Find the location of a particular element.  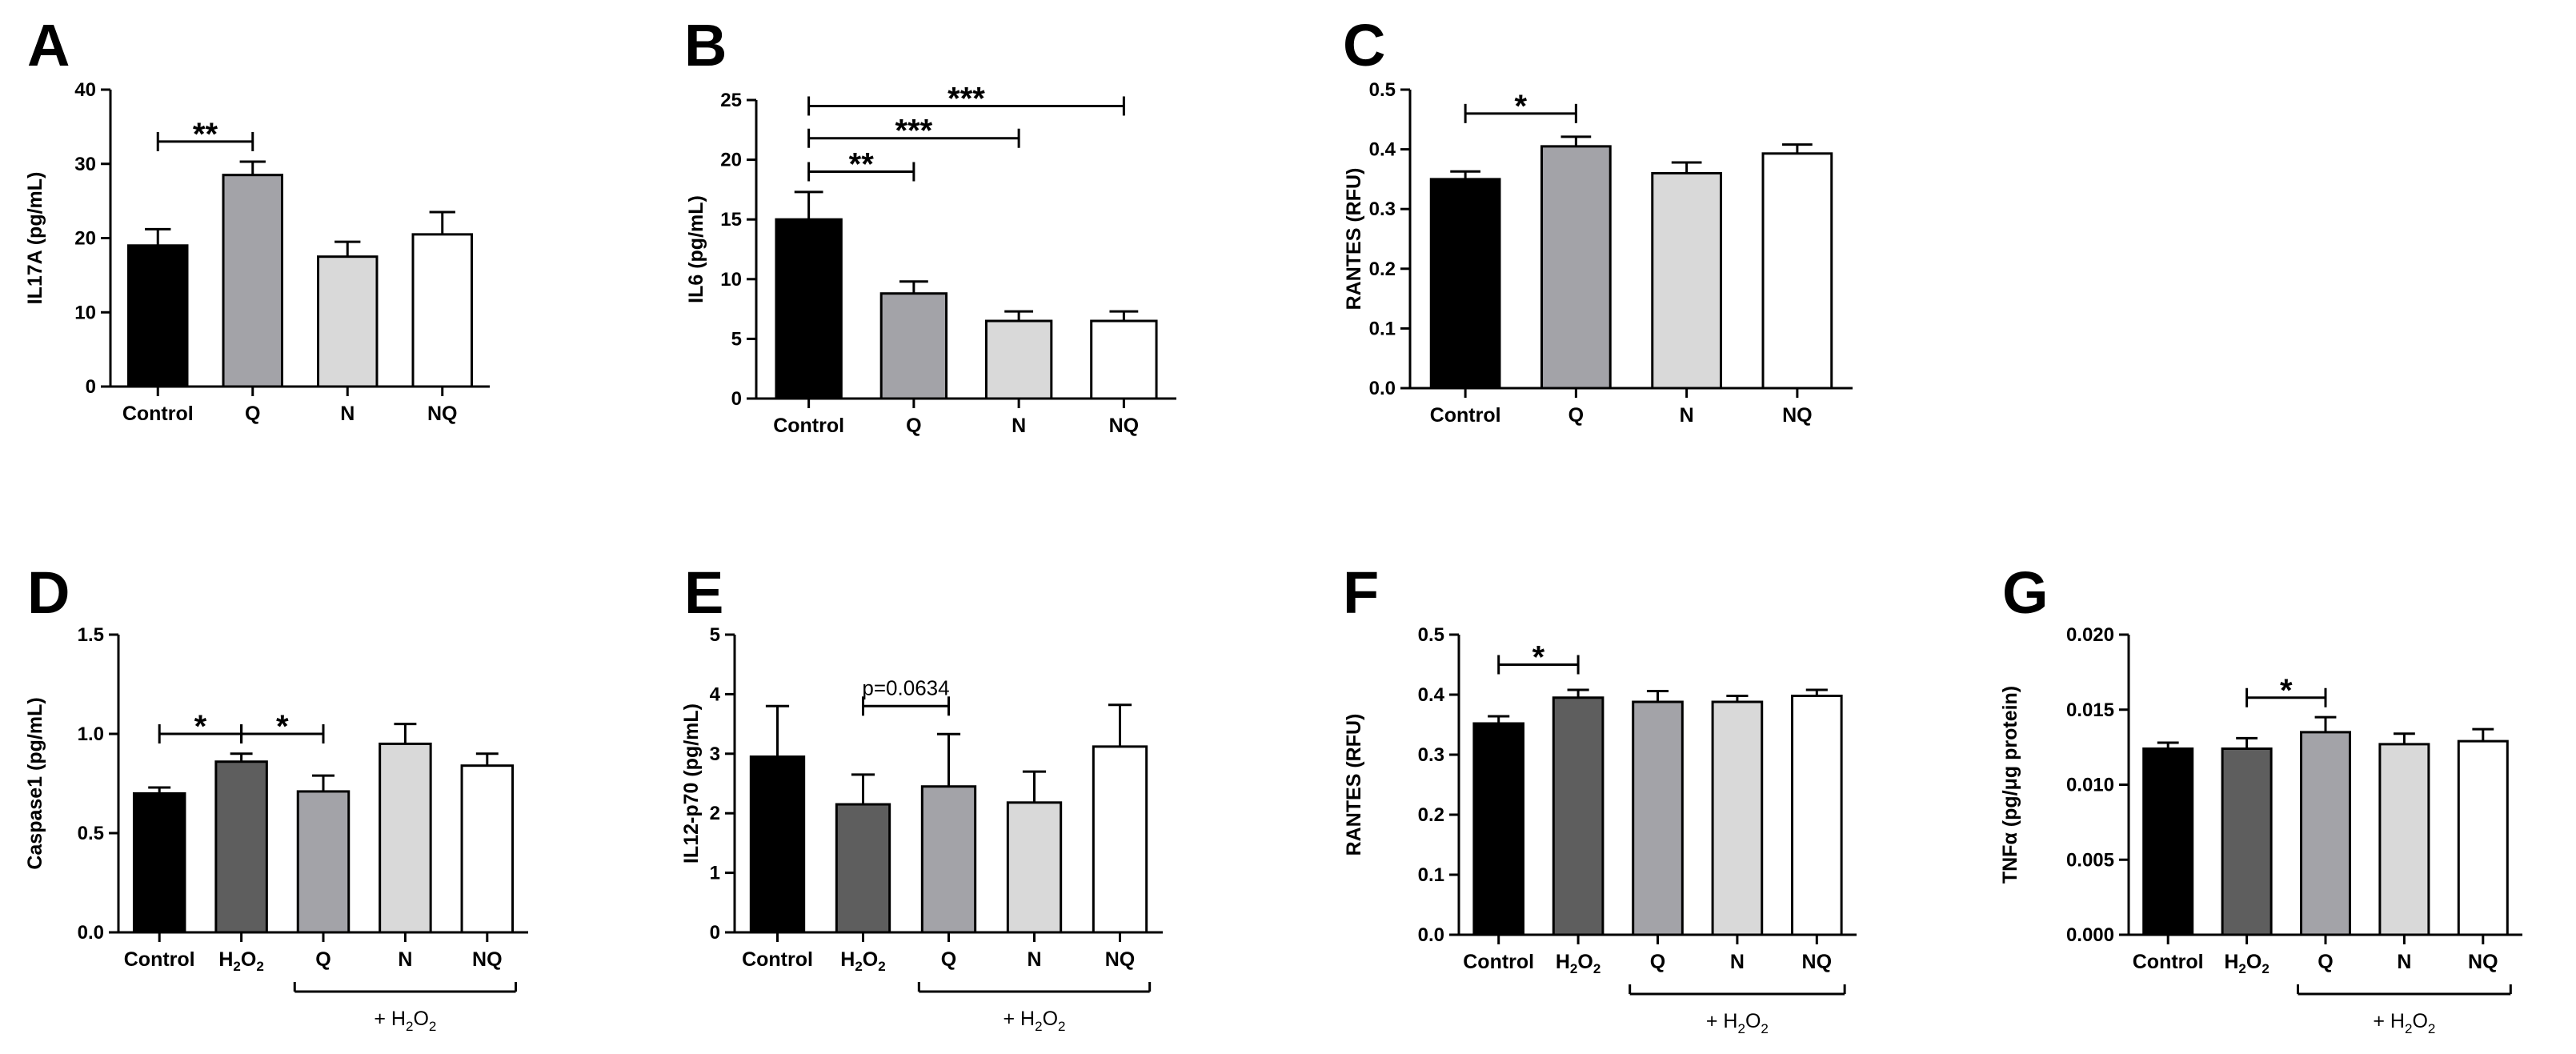

y-tick-label: 40 is located at coordinates (85, 90).